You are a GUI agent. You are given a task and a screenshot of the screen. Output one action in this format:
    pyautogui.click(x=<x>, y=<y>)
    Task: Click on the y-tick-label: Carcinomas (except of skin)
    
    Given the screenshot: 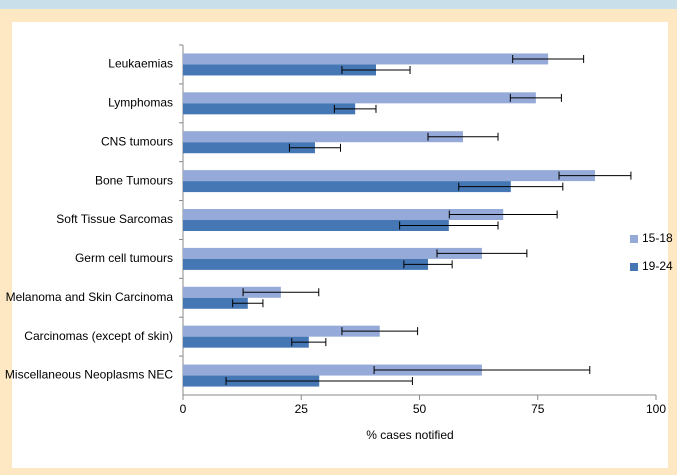 What is the action you would take?
    pyautogui.click(x=98, y=336)
    